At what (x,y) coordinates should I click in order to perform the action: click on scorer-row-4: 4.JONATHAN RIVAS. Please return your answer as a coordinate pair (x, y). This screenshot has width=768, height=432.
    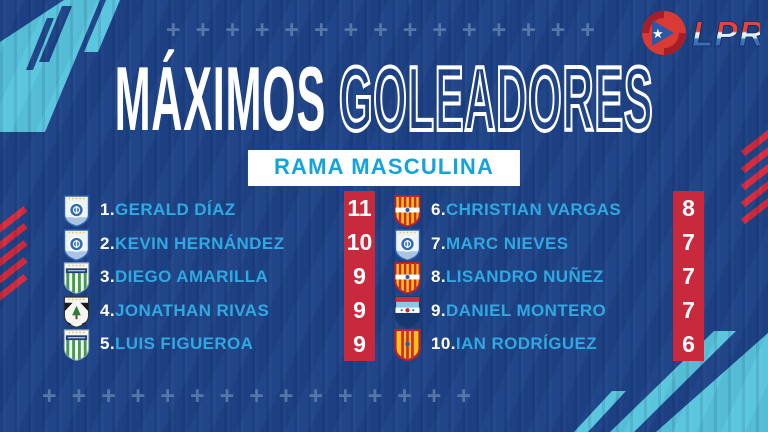
    Looking at the image, I should click on (165, 311).